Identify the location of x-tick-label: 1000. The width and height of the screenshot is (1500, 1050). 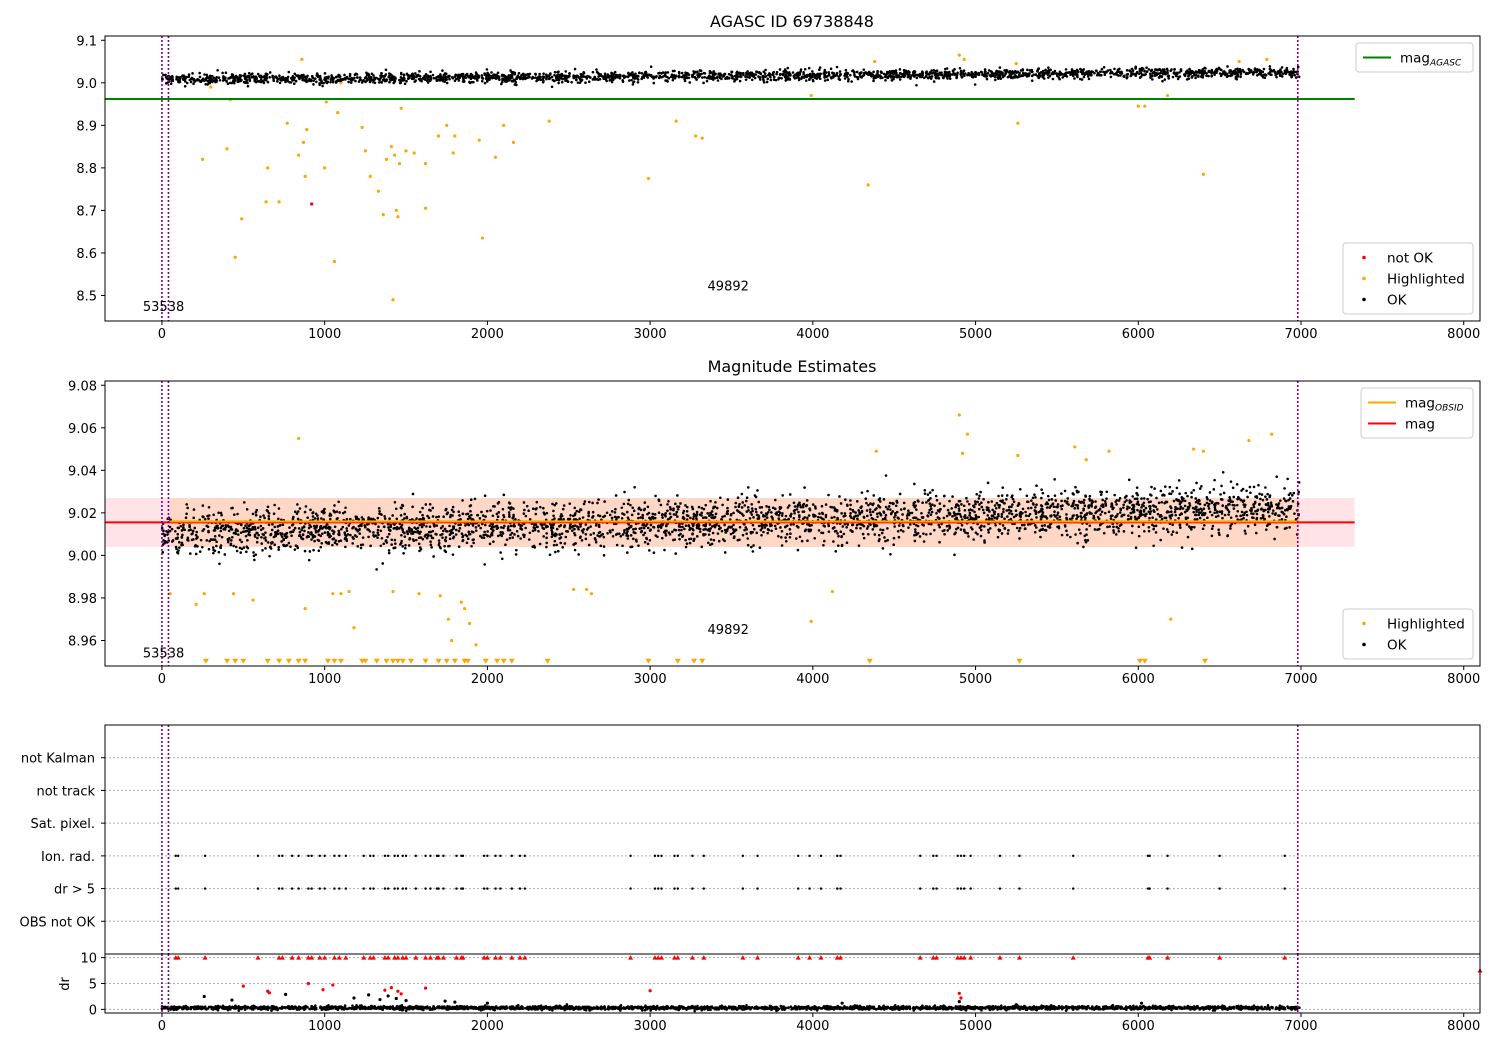
(324, 334).